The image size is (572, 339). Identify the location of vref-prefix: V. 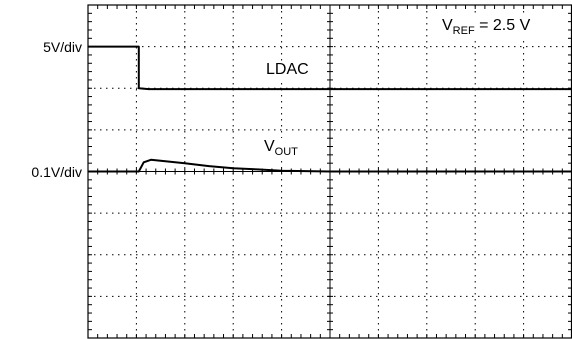
(447, 25).